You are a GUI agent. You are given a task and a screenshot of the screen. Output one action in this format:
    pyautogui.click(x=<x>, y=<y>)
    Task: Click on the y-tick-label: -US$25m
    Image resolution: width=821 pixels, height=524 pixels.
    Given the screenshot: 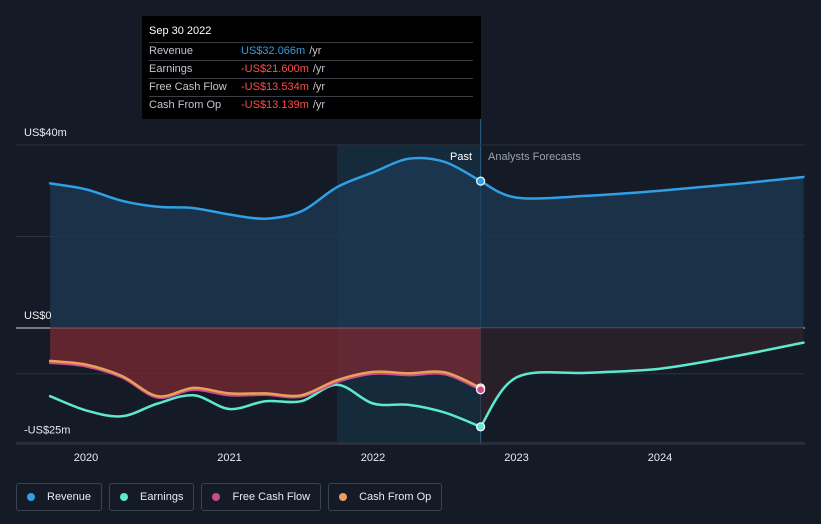 What is the action you would take?
    pyautogui.click(x=47, y=430)
    